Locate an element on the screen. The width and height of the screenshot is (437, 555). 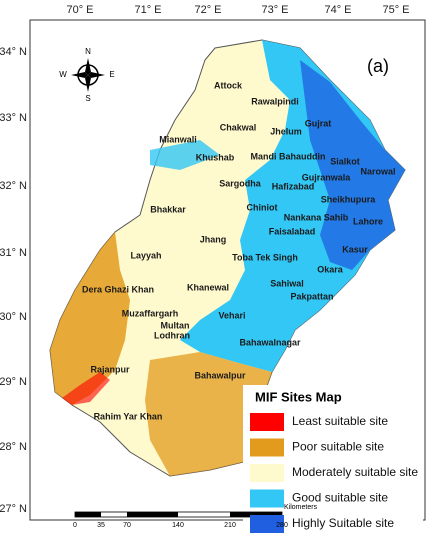
compass-n: N is located at coordinates (88, 51).